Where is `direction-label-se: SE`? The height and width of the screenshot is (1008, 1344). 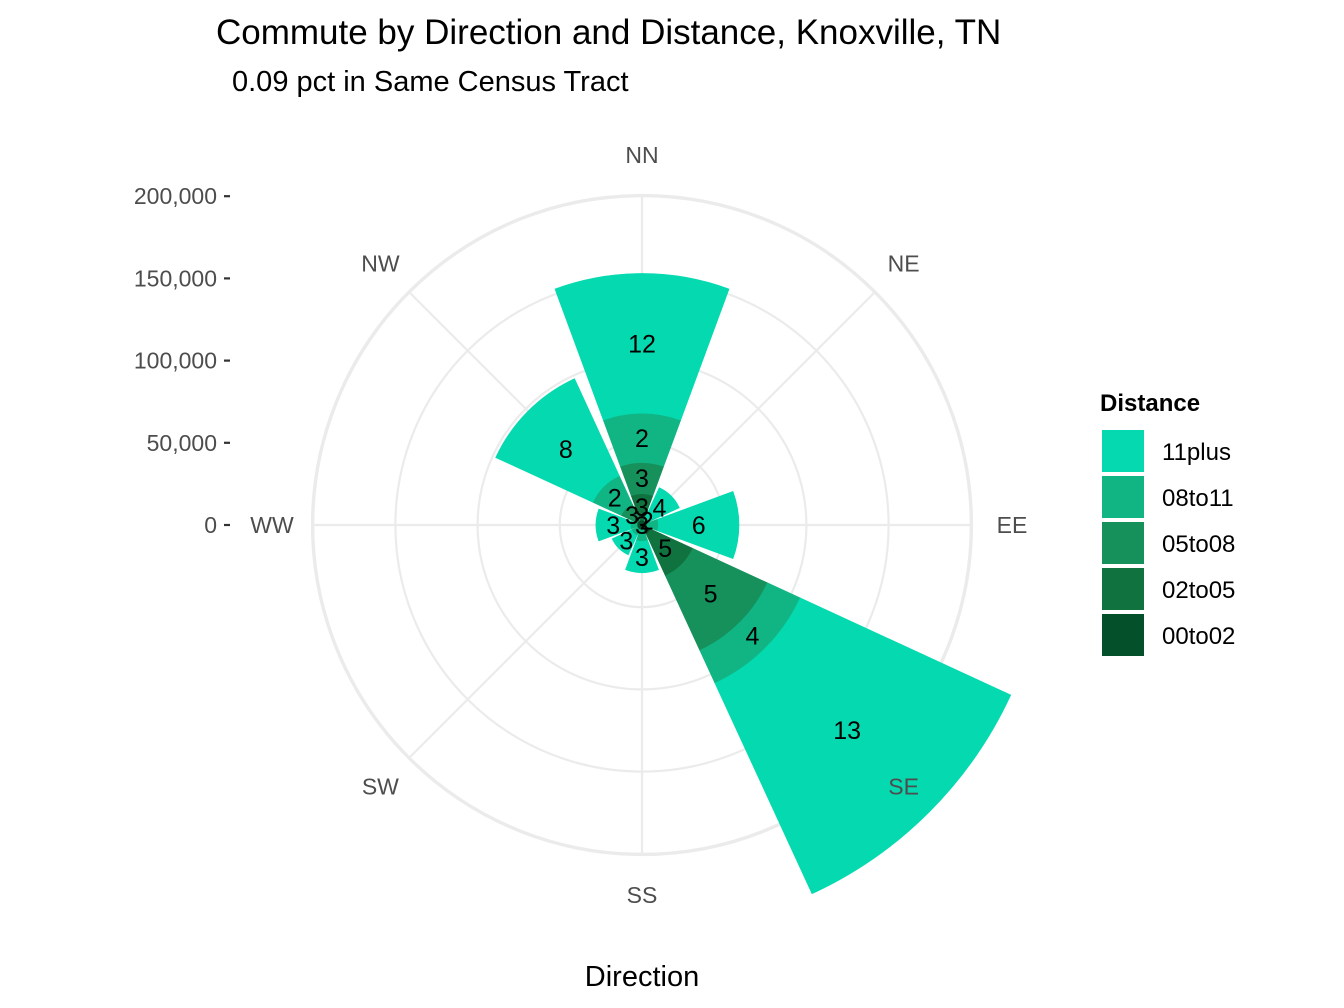
direction-label-se: SE is located at coordinates (903, 787).